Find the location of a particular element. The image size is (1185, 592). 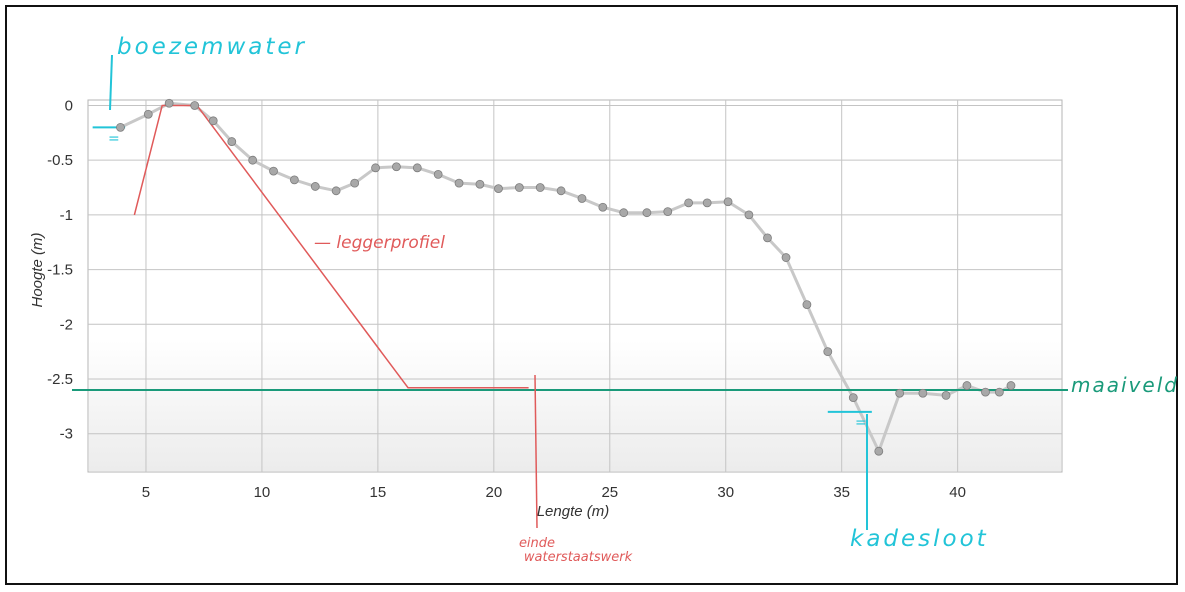

y-tick-label: -1 is located at coordinates (66, 215).